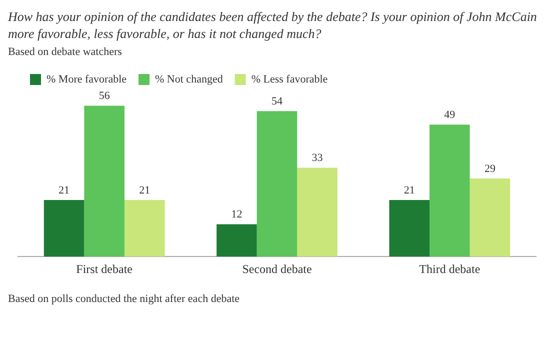  Describe the element at coordinates (189, 79) in the screenshot. I see `legend-label: % Not changed` at that location.